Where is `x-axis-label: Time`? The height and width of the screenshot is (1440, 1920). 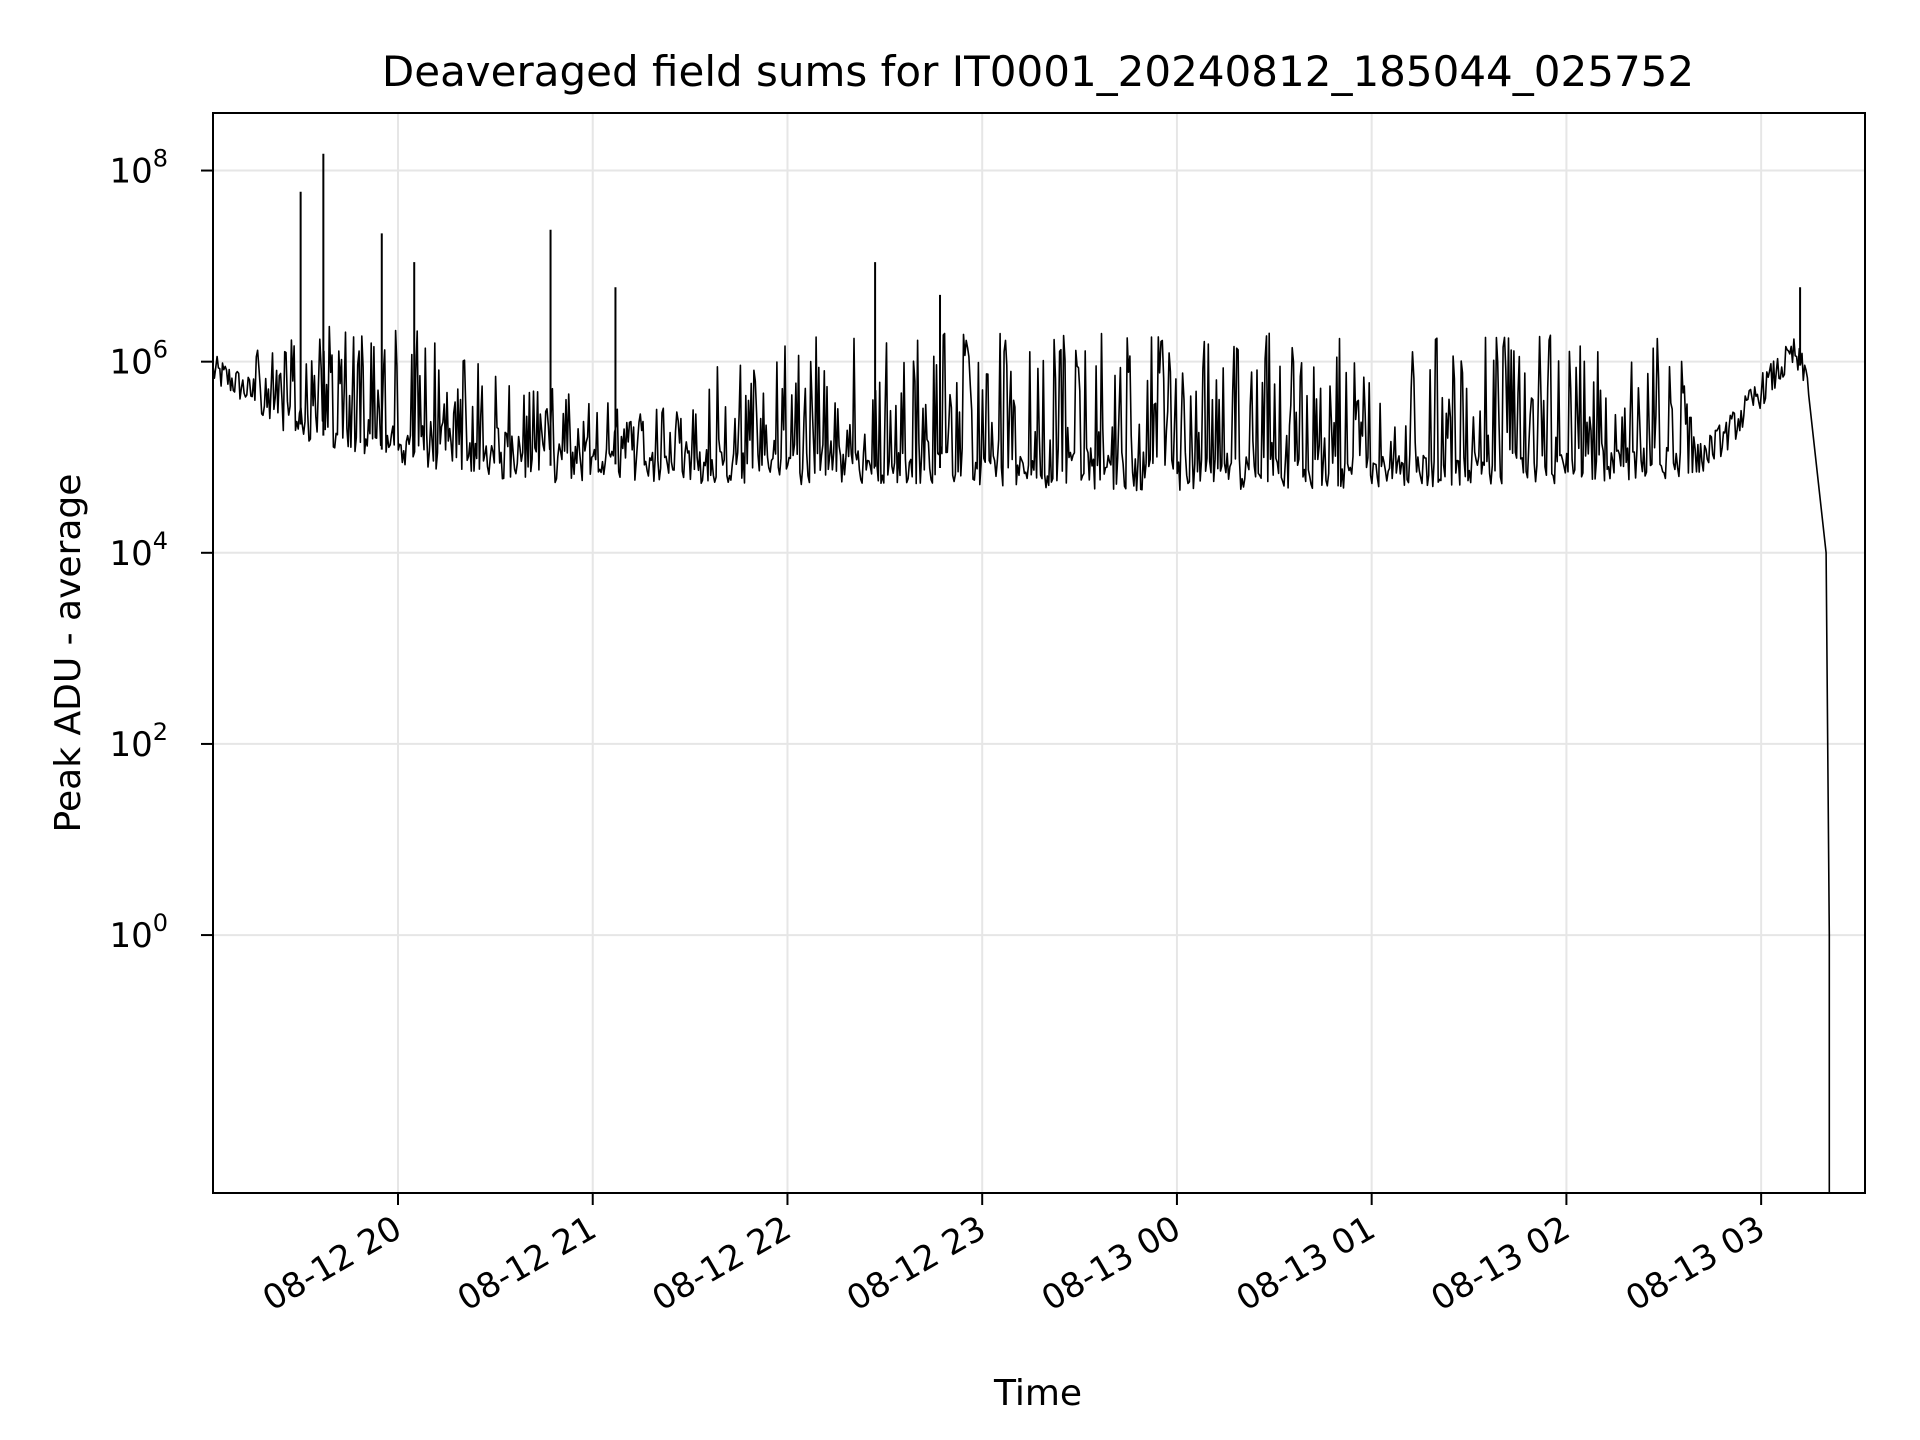
x-axis-label: Time is located at coordinates (1037, 1393).